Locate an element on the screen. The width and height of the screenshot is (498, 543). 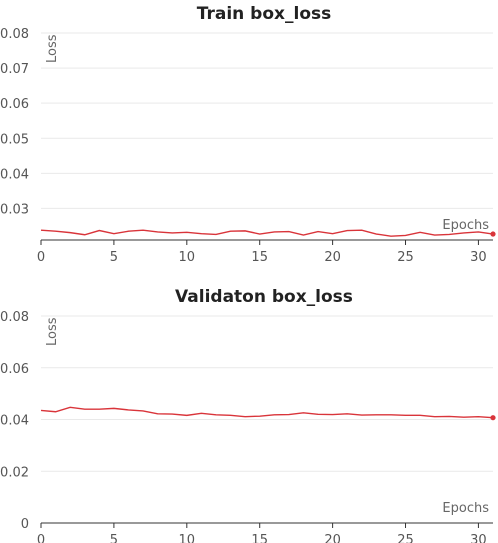
y-tick-label: 0.05 is located at coordinates (14, 139).